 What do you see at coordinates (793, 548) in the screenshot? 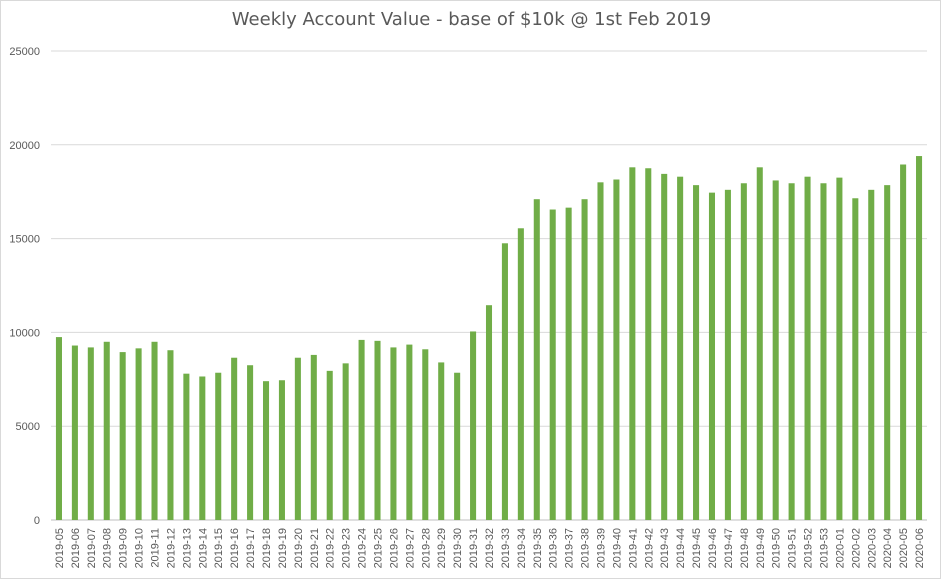
I see `x-tick-label: 2019-51` at bounding box center [793, 548].